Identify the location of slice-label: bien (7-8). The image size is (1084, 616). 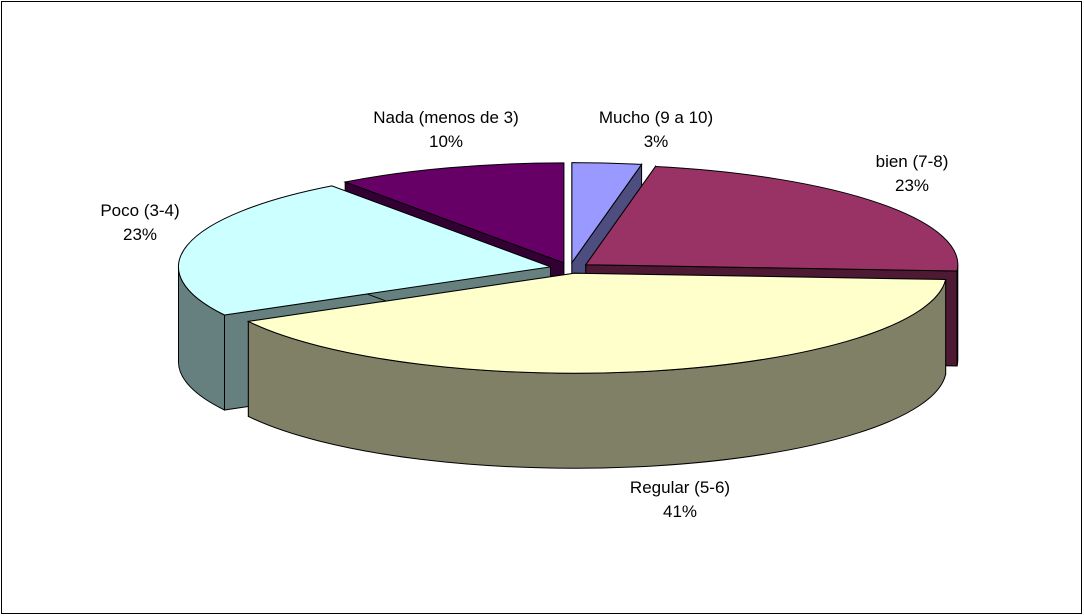
(912, 161).